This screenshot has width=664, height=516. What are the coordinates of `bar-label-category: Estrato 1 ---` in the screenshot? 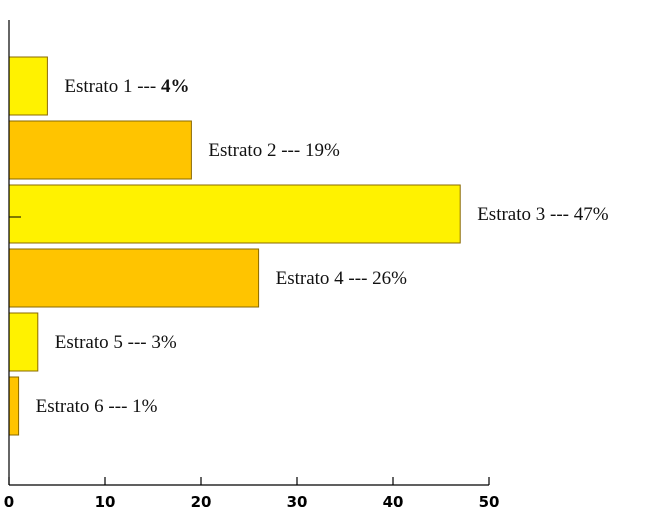 It's located at (112, 86).